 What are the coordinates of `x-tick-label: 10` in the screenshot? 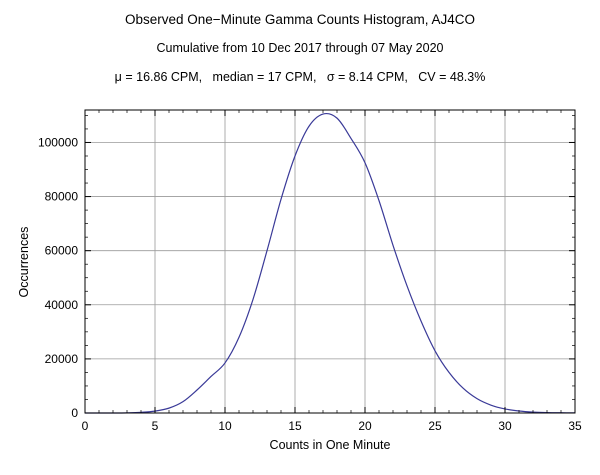 It's located at (225, 426).